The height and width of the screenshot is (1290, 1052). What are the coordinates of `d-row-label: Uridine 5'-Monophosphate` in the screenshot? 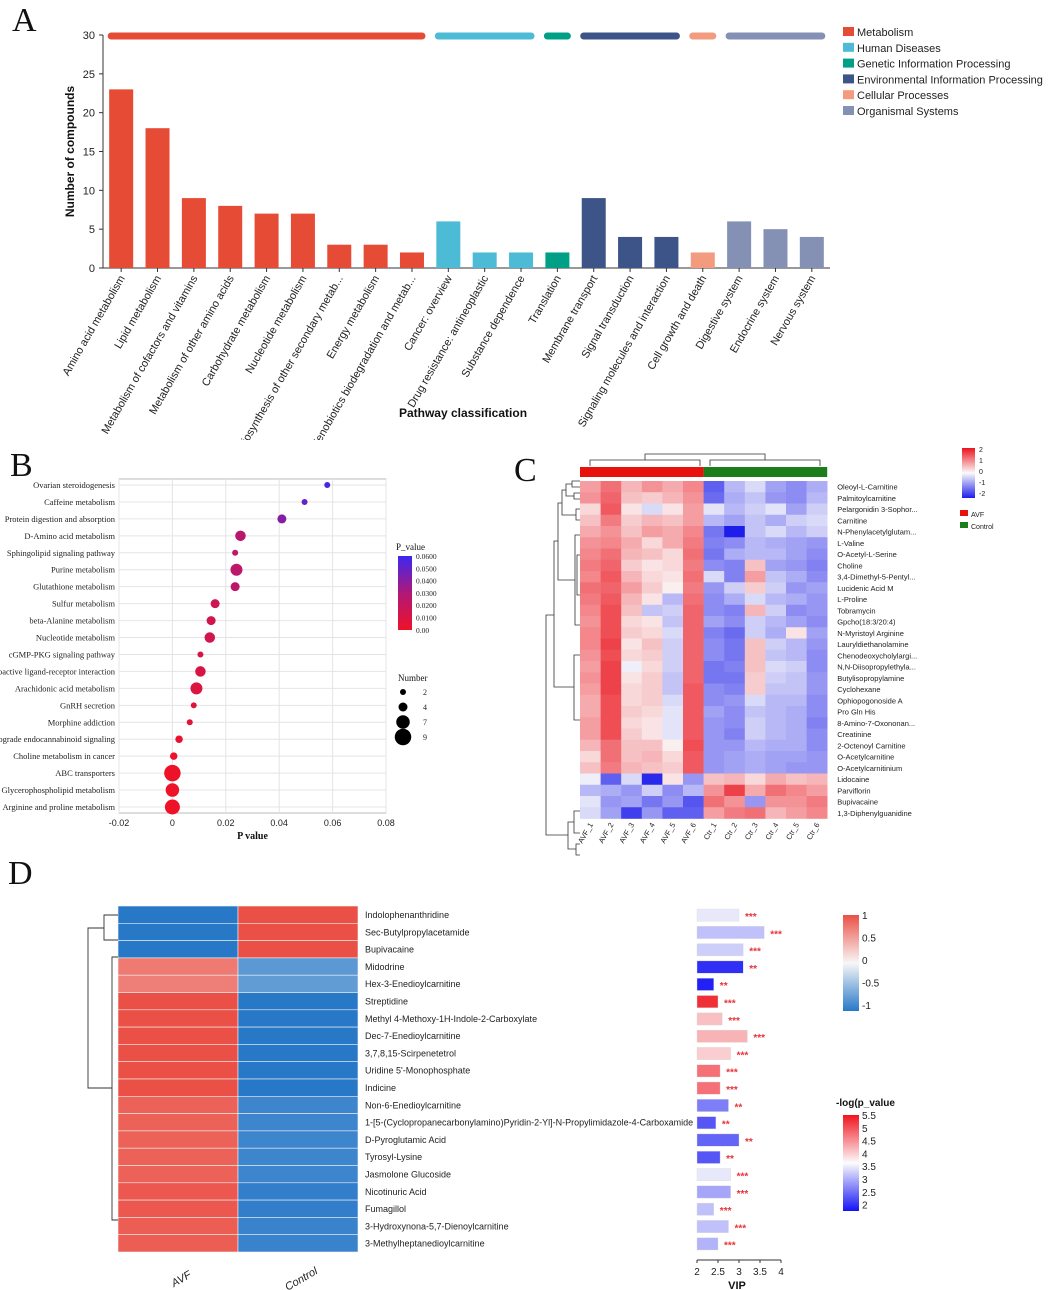 It's located at (417, 1071).